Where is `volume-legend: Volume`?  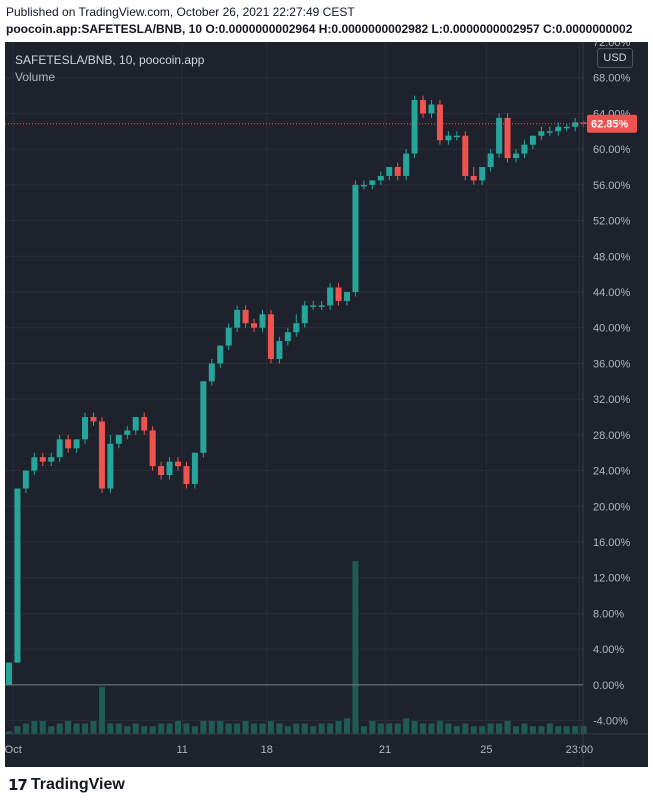 volume-legend: Volume is located at coordinates (35, 77).